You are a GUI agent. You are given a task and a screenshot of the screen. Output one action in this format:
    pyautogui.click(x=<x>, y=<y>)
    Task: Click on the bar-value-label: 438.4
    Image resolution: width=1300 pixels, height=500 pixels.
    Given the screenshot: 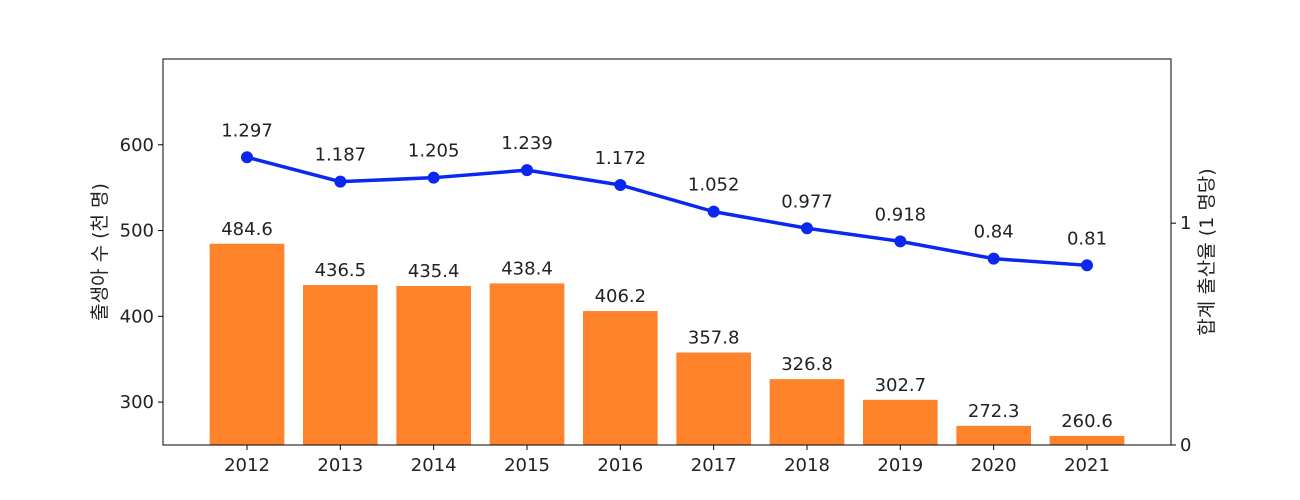 What is the action you would take?
    pyautogui.click(x=527, y=268)
    